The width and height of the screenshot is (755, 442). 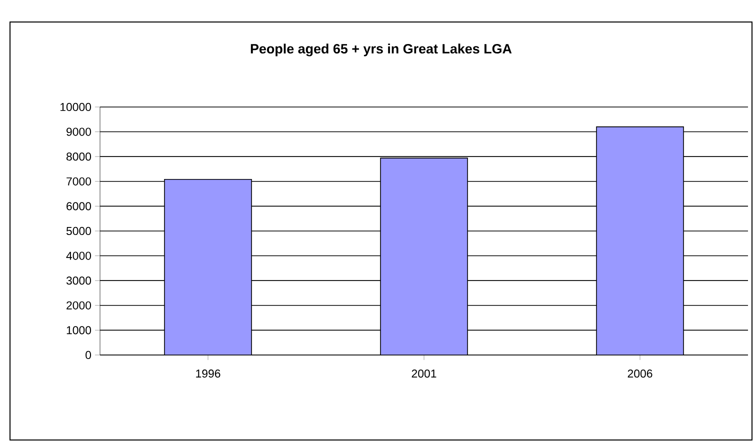 What do you see at coordinates (79, 330) in the screenshot?
I see `y-tick-label: 1000` at bounding box center [79, 330].